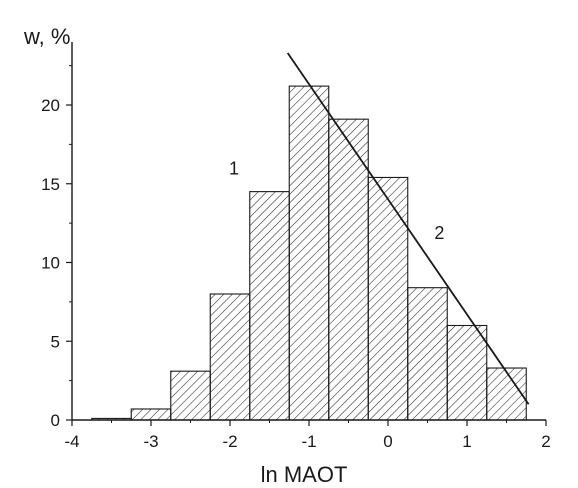  I want to click on x-tick-label-3: -2, so click(229, 441).